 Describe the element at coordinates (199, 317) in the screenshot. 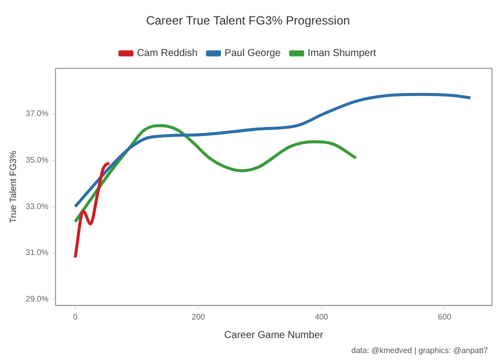

I see `x-tick-label: 200` at that location.